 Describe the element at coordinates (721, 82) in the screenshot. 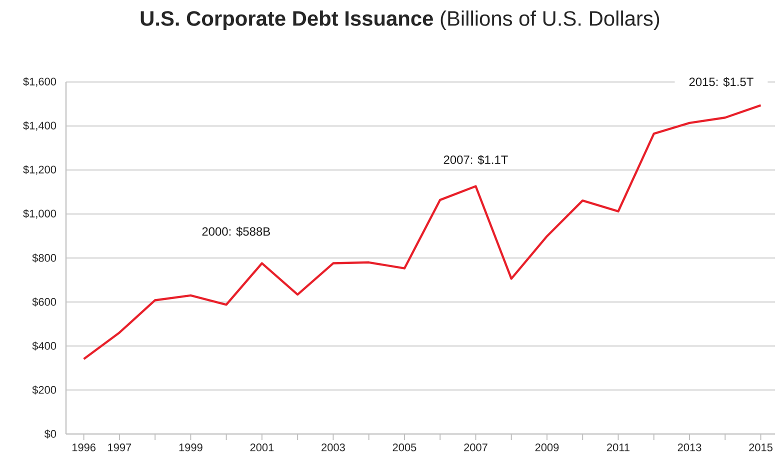

I see `annotation: 2015: $1.5T` at that location.